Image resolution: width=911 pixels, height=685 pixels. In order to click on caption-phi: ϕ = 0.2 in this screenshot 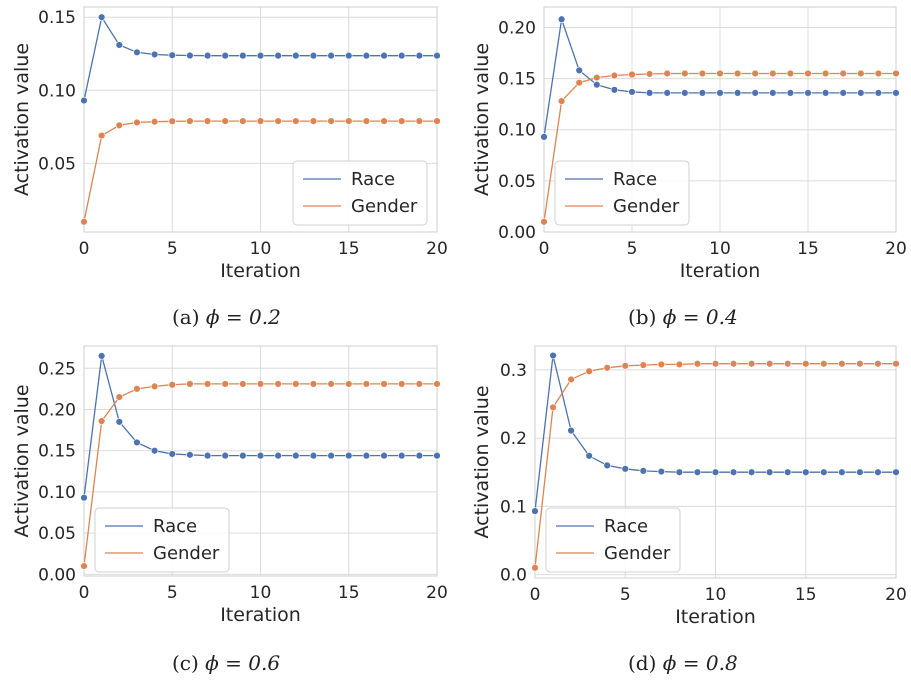, I will do `click(243, 317)`.